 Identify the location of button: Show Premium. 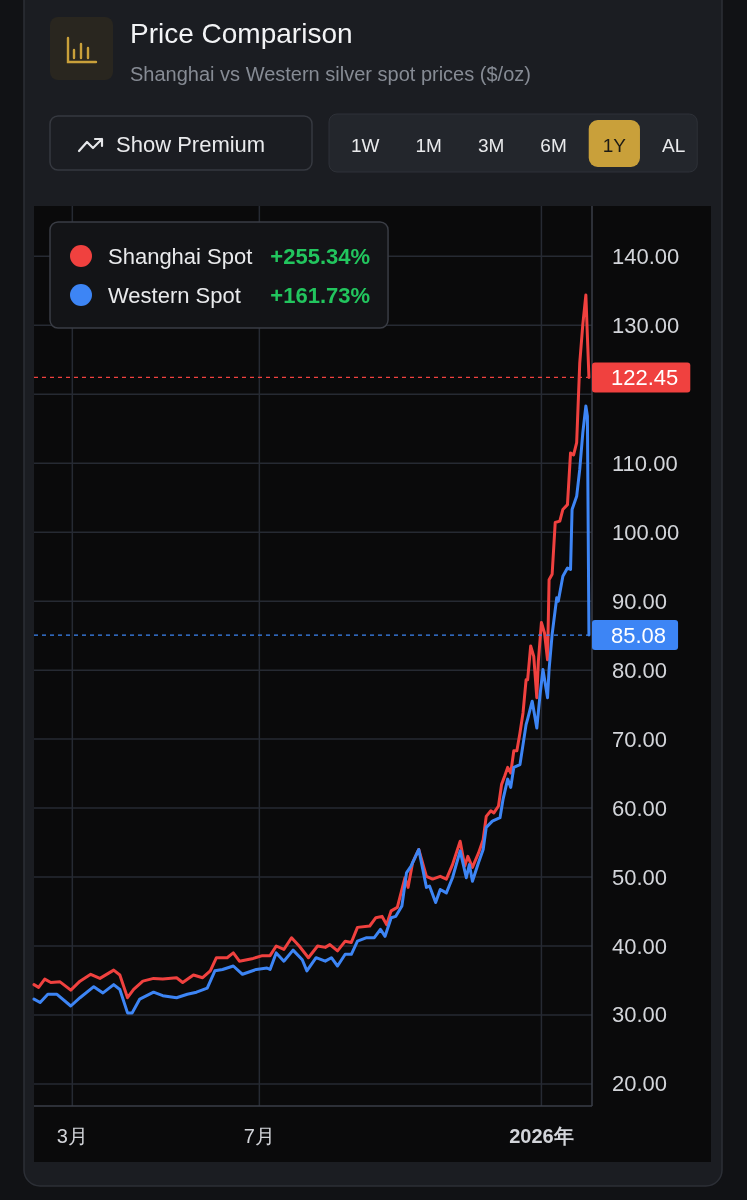
(181, 143).